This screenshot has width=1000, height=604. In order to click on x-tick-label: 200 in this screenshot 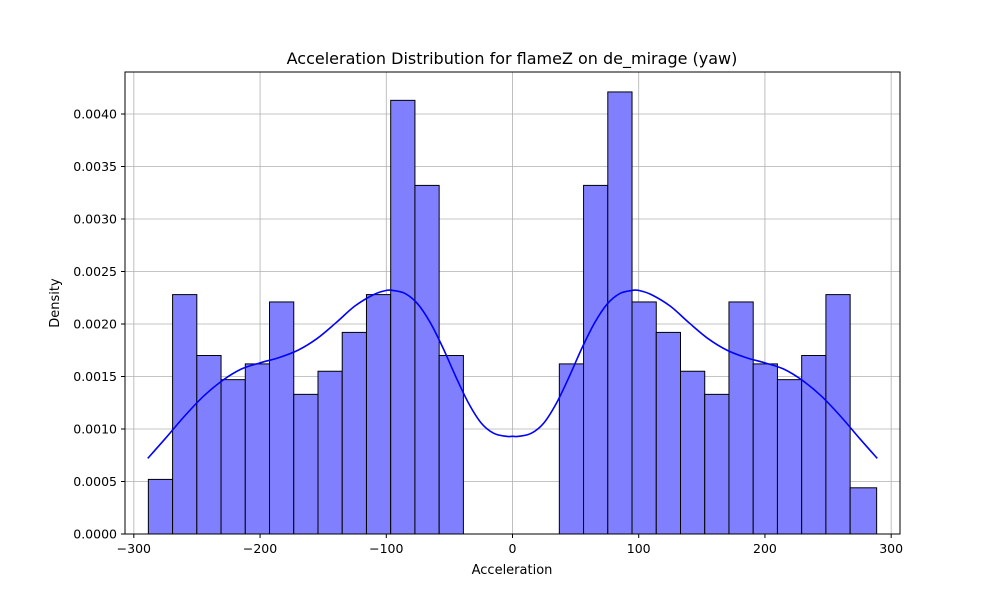, I will do `click(765, 548)`.